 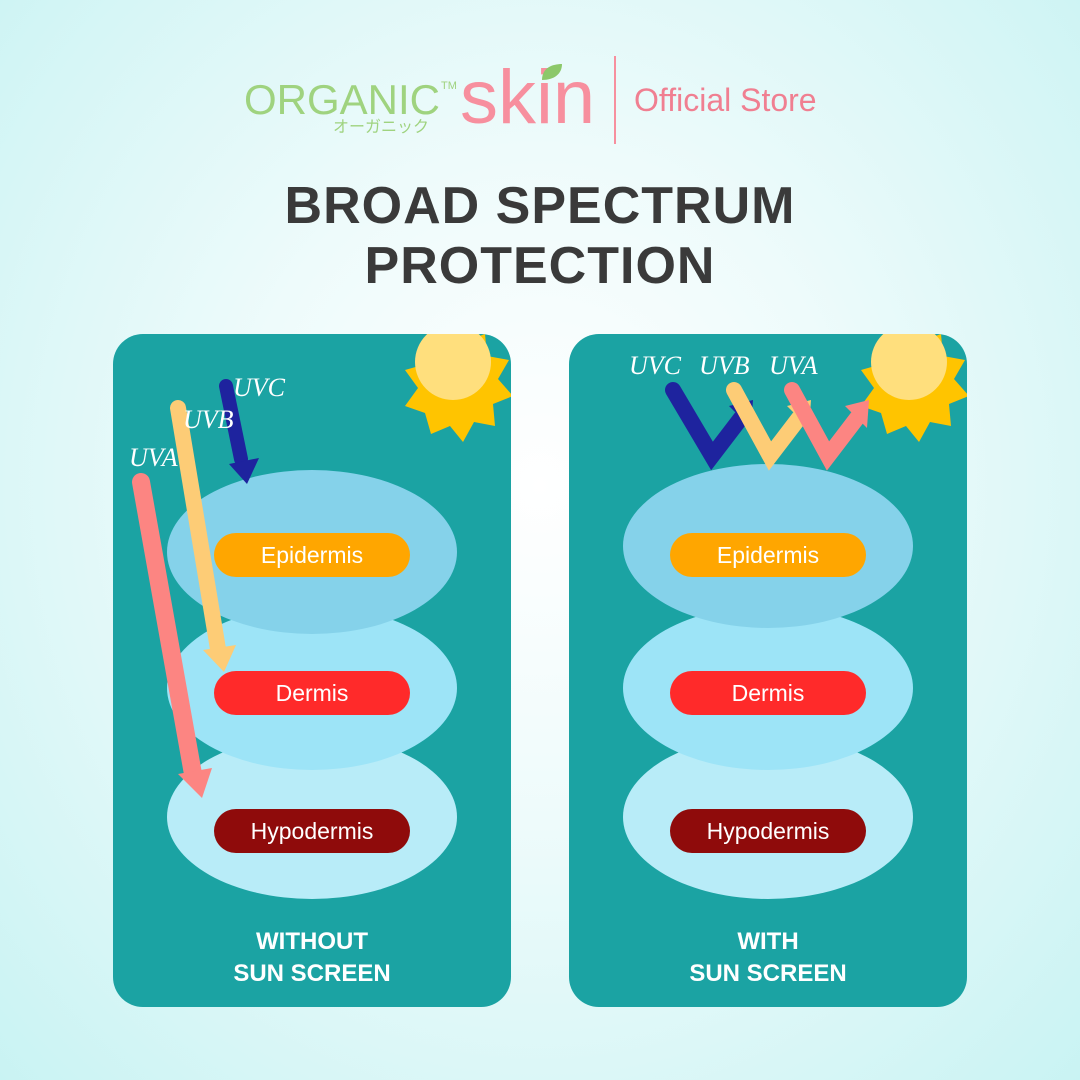 I want to click on page-title: BROAD SPECTRUM PROTECTION, so click(x=540, y=236).